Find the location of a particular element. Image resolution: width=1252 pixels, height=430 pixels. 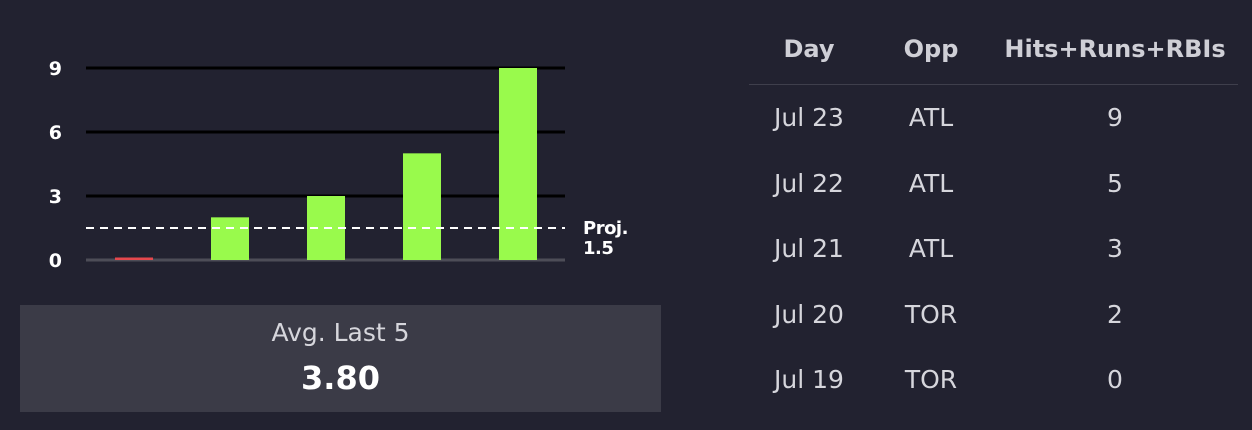

cell-day: Jul 21 is located at coordinates (809, 248).